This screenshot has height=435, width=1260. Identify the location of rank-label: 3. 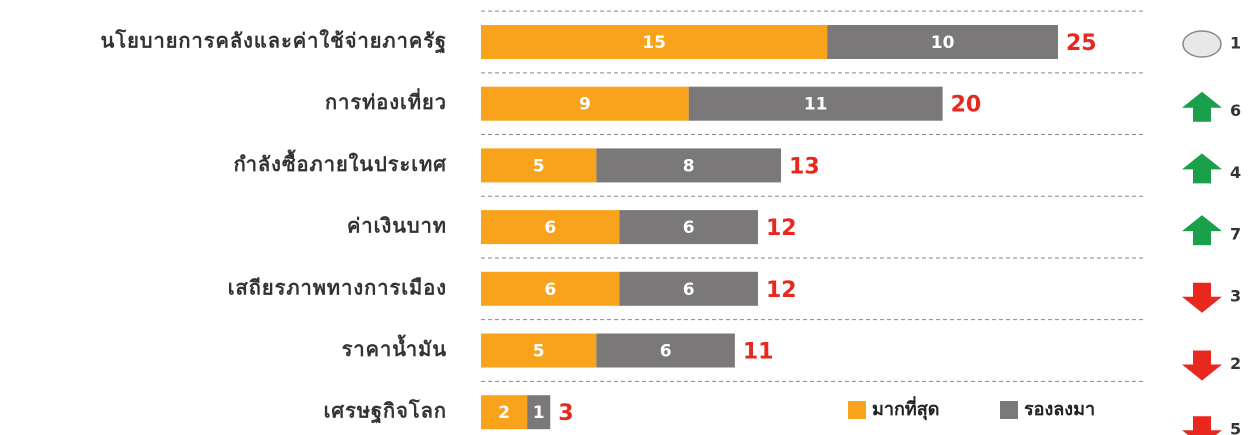
(1235, 295).